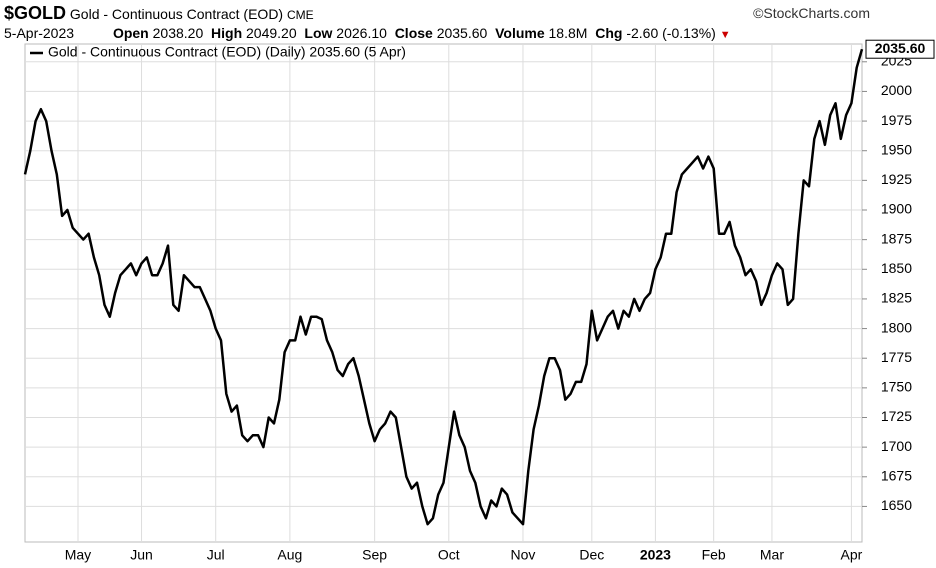 This screenshot has width=936, height=568. What do you see at coordinates (300, 15) in the screenshot?
I see `exchange: CME` at bounding box center [300, 15].